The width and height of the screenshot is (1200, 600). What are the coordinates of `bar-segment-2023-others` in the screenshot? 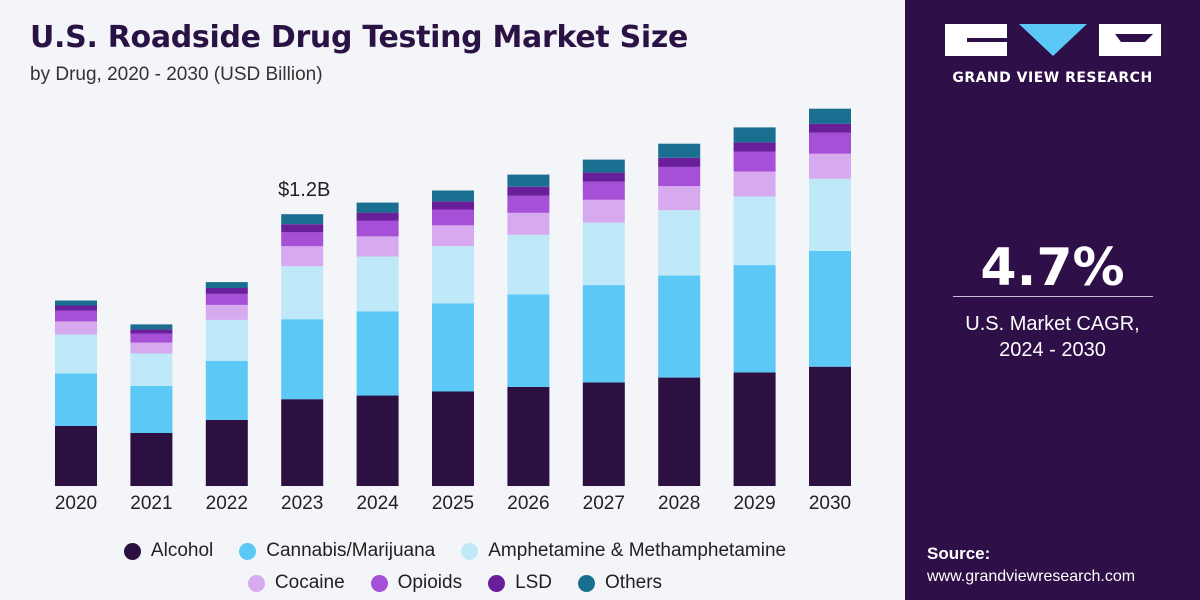 It's located at (302, 219).